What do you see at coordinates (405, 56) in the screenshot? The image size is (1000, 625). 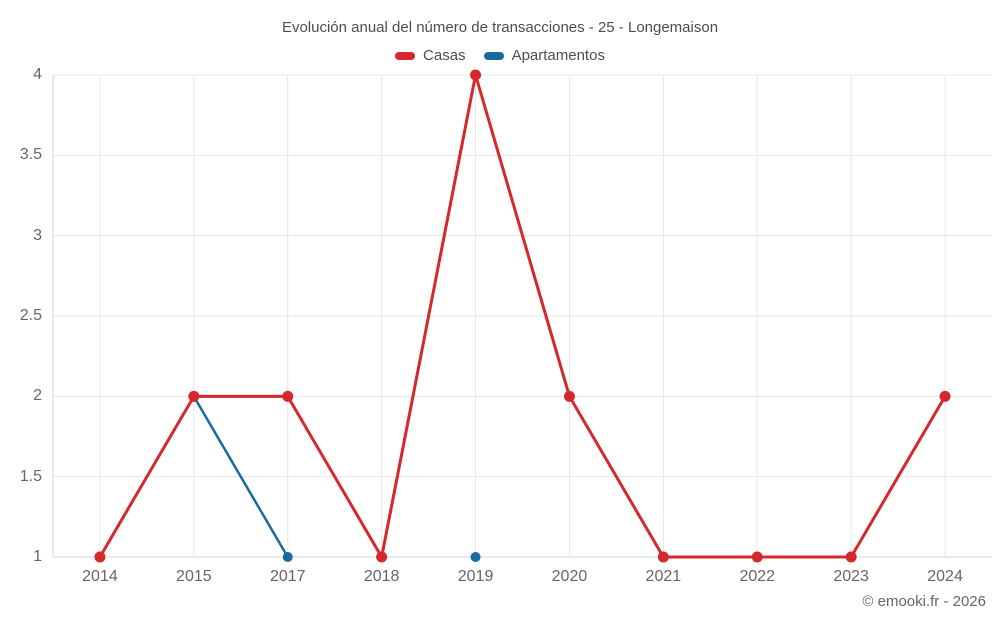 I see `legend-marker-casas` at bounding box center [405, 56].